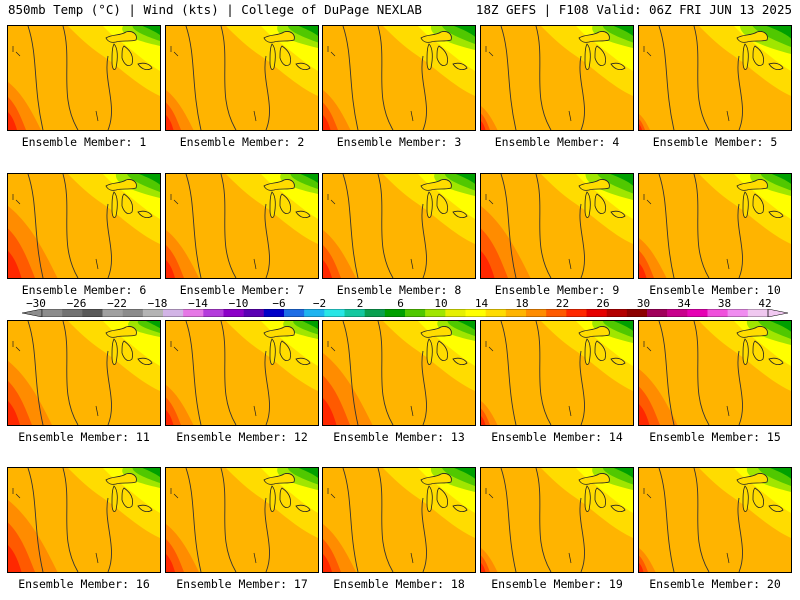 The image size is (800, 600). What do you see at coordinates (557, 584) in the screenshot?
I see `ensemble-member-label: Ensemble Member: 19` at bounding box center [557, 584].